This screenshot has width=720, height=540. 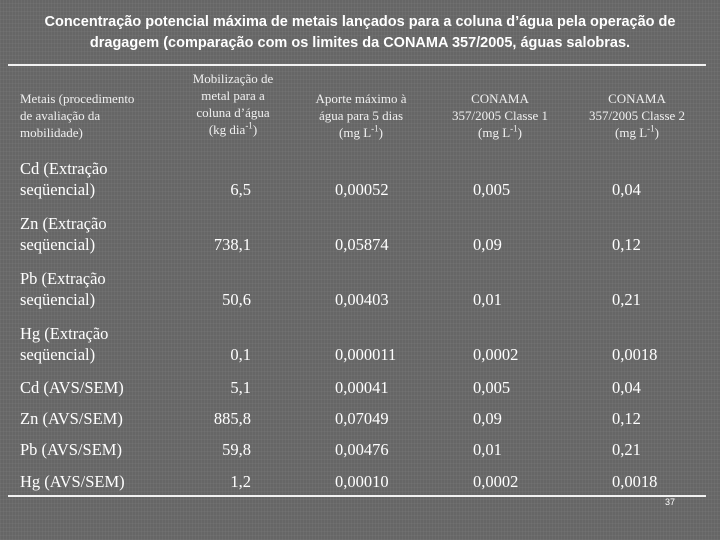 I want to click on header-ap-line3: (mg L-1), so click(x=361, y=132).